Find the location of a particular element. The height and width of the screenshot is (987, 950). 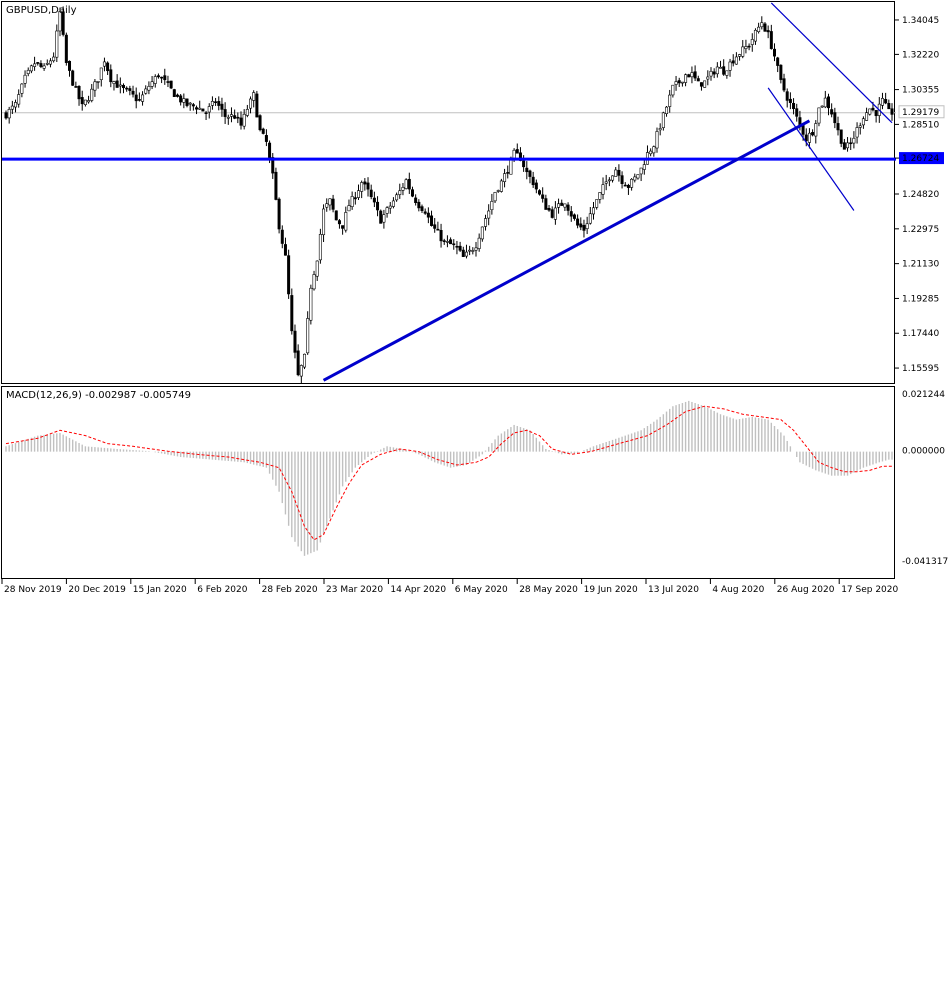

price-axis-label: 1.32220 is located at coordinates (920, 55).